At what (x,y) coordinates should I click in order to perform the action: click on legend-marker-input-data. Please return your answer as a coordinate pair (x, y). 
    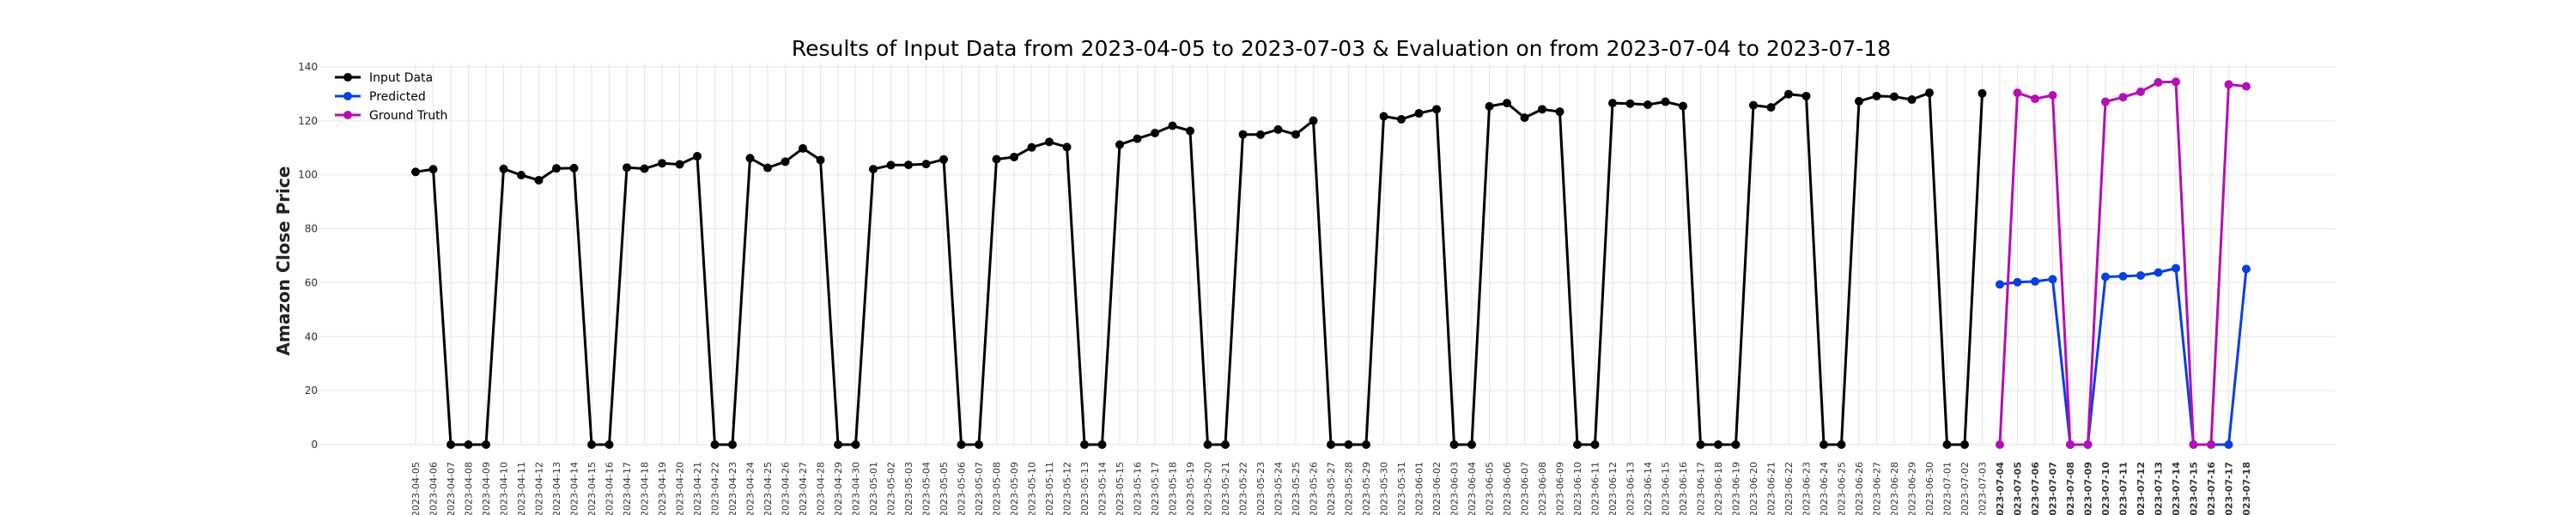
    Looking at the image, I should click on (347, 77).